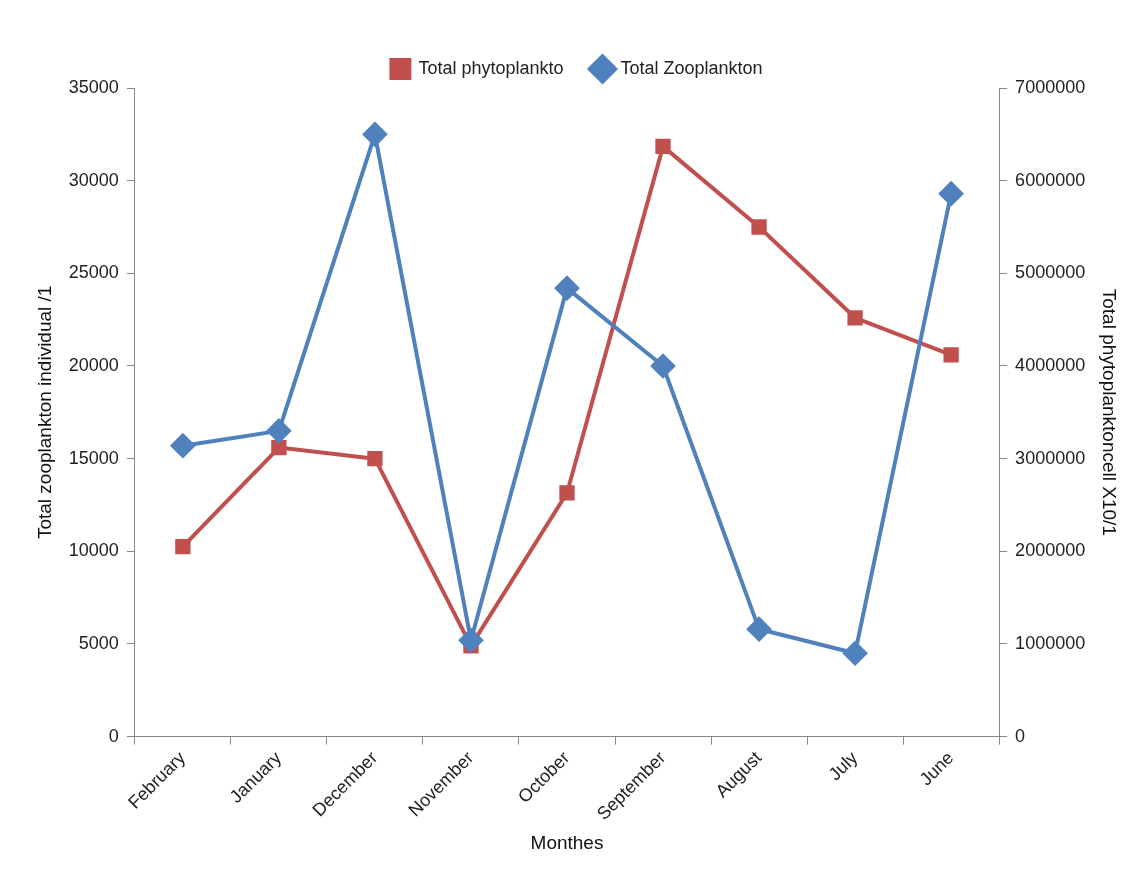 The width and height of the screenshot is (1144, 884). What do you see at coordinates (1050, 179) in the screenshot?
I see `y2-tick-label: 6000000` at bounding box center [1050, 179].